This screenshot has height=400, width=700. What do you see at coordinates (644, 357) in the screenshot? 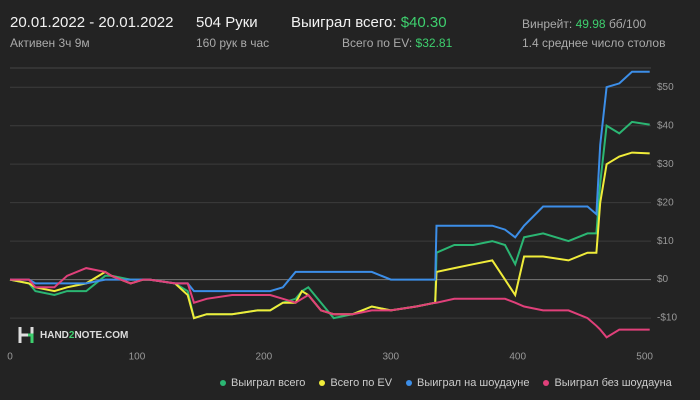
I see `x-tick-label: 500` at bounding box center [644, 357].